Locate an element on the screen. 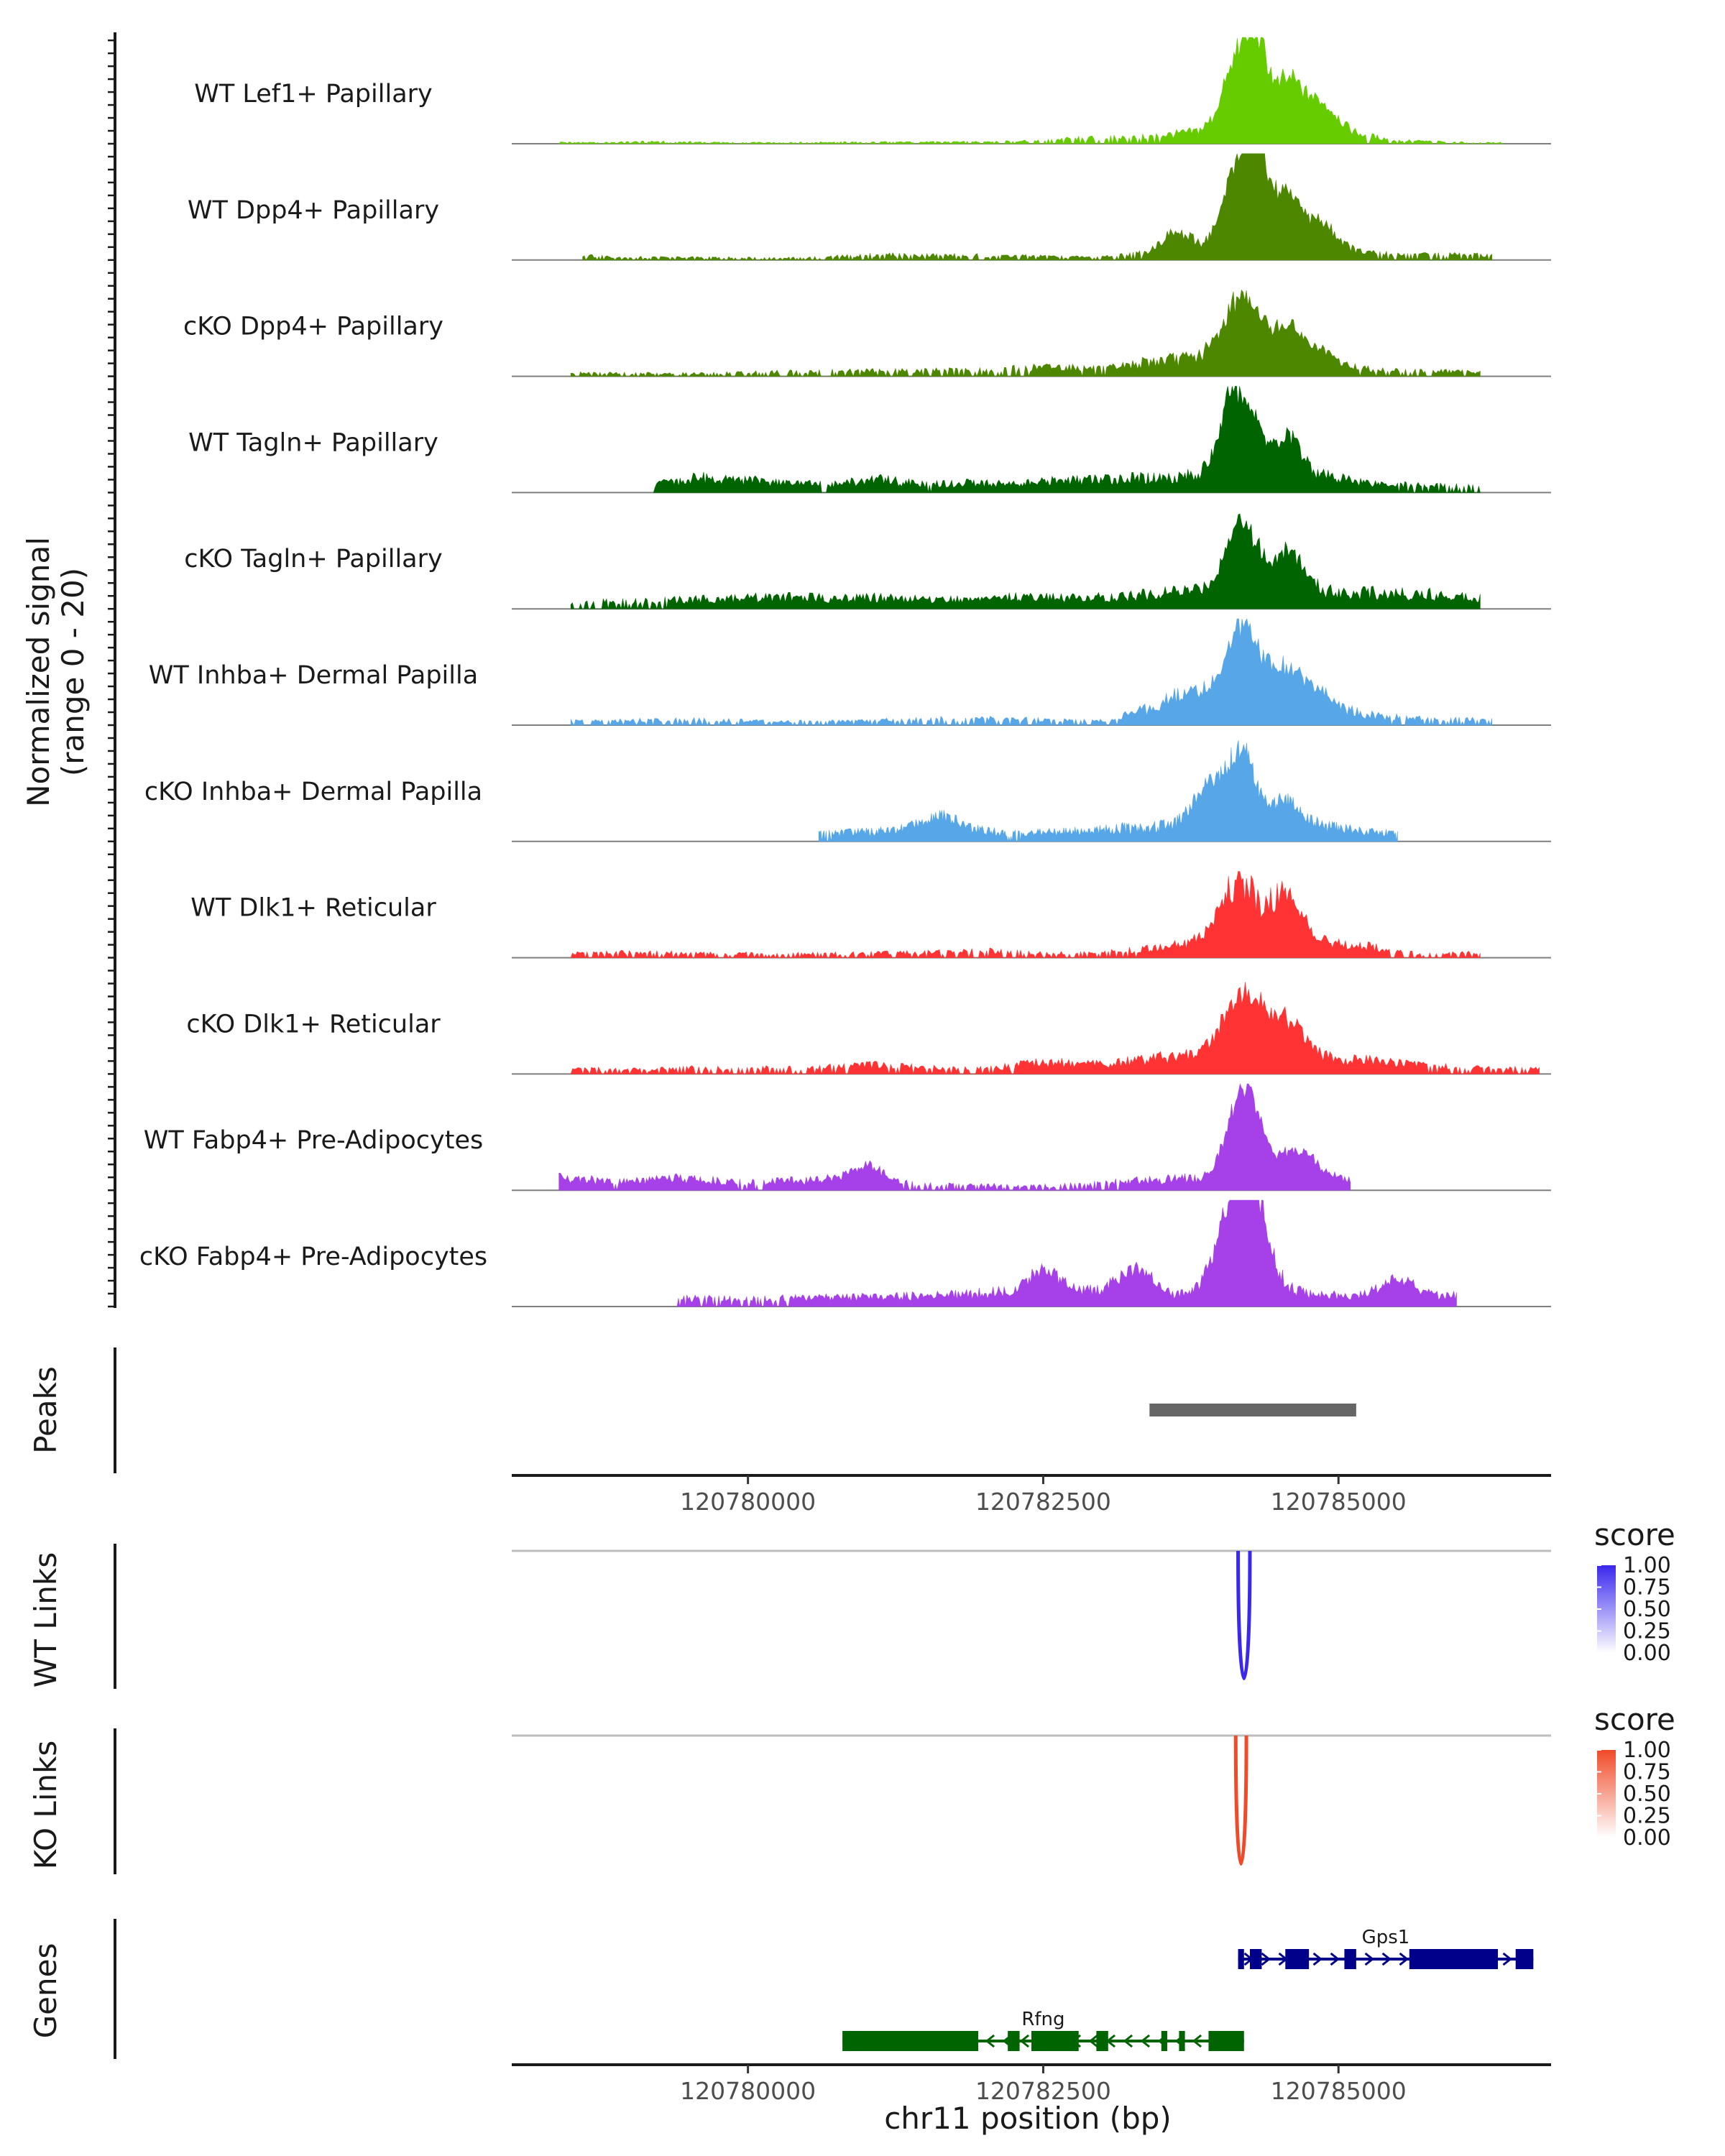 This screenshot has width=1725, height=2156. genes-label: Genes is located at coordinates (45, 1991).